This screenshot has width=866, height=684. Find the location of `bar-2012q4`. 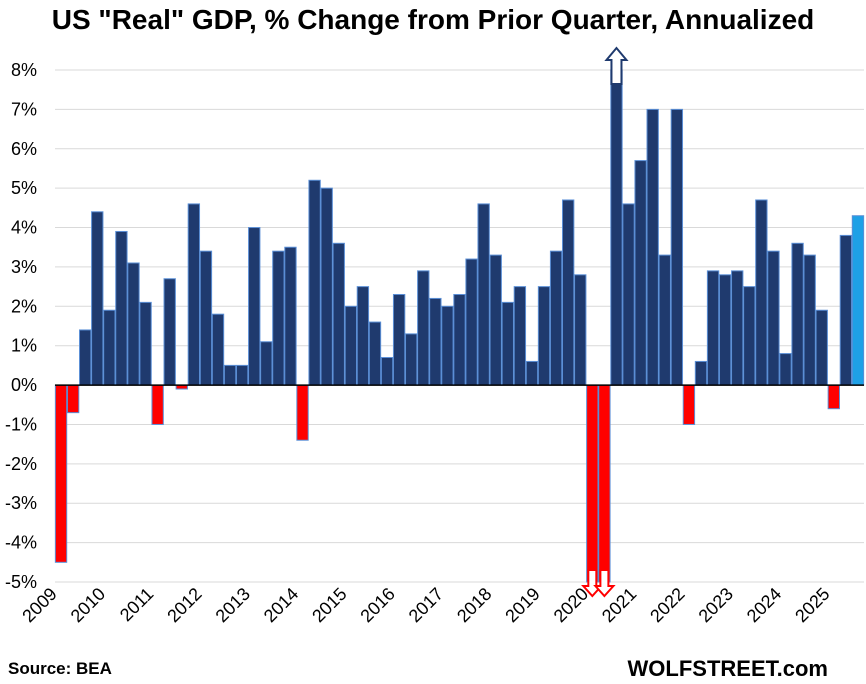

bar-2012q4 is located at coordinates (242, 375).